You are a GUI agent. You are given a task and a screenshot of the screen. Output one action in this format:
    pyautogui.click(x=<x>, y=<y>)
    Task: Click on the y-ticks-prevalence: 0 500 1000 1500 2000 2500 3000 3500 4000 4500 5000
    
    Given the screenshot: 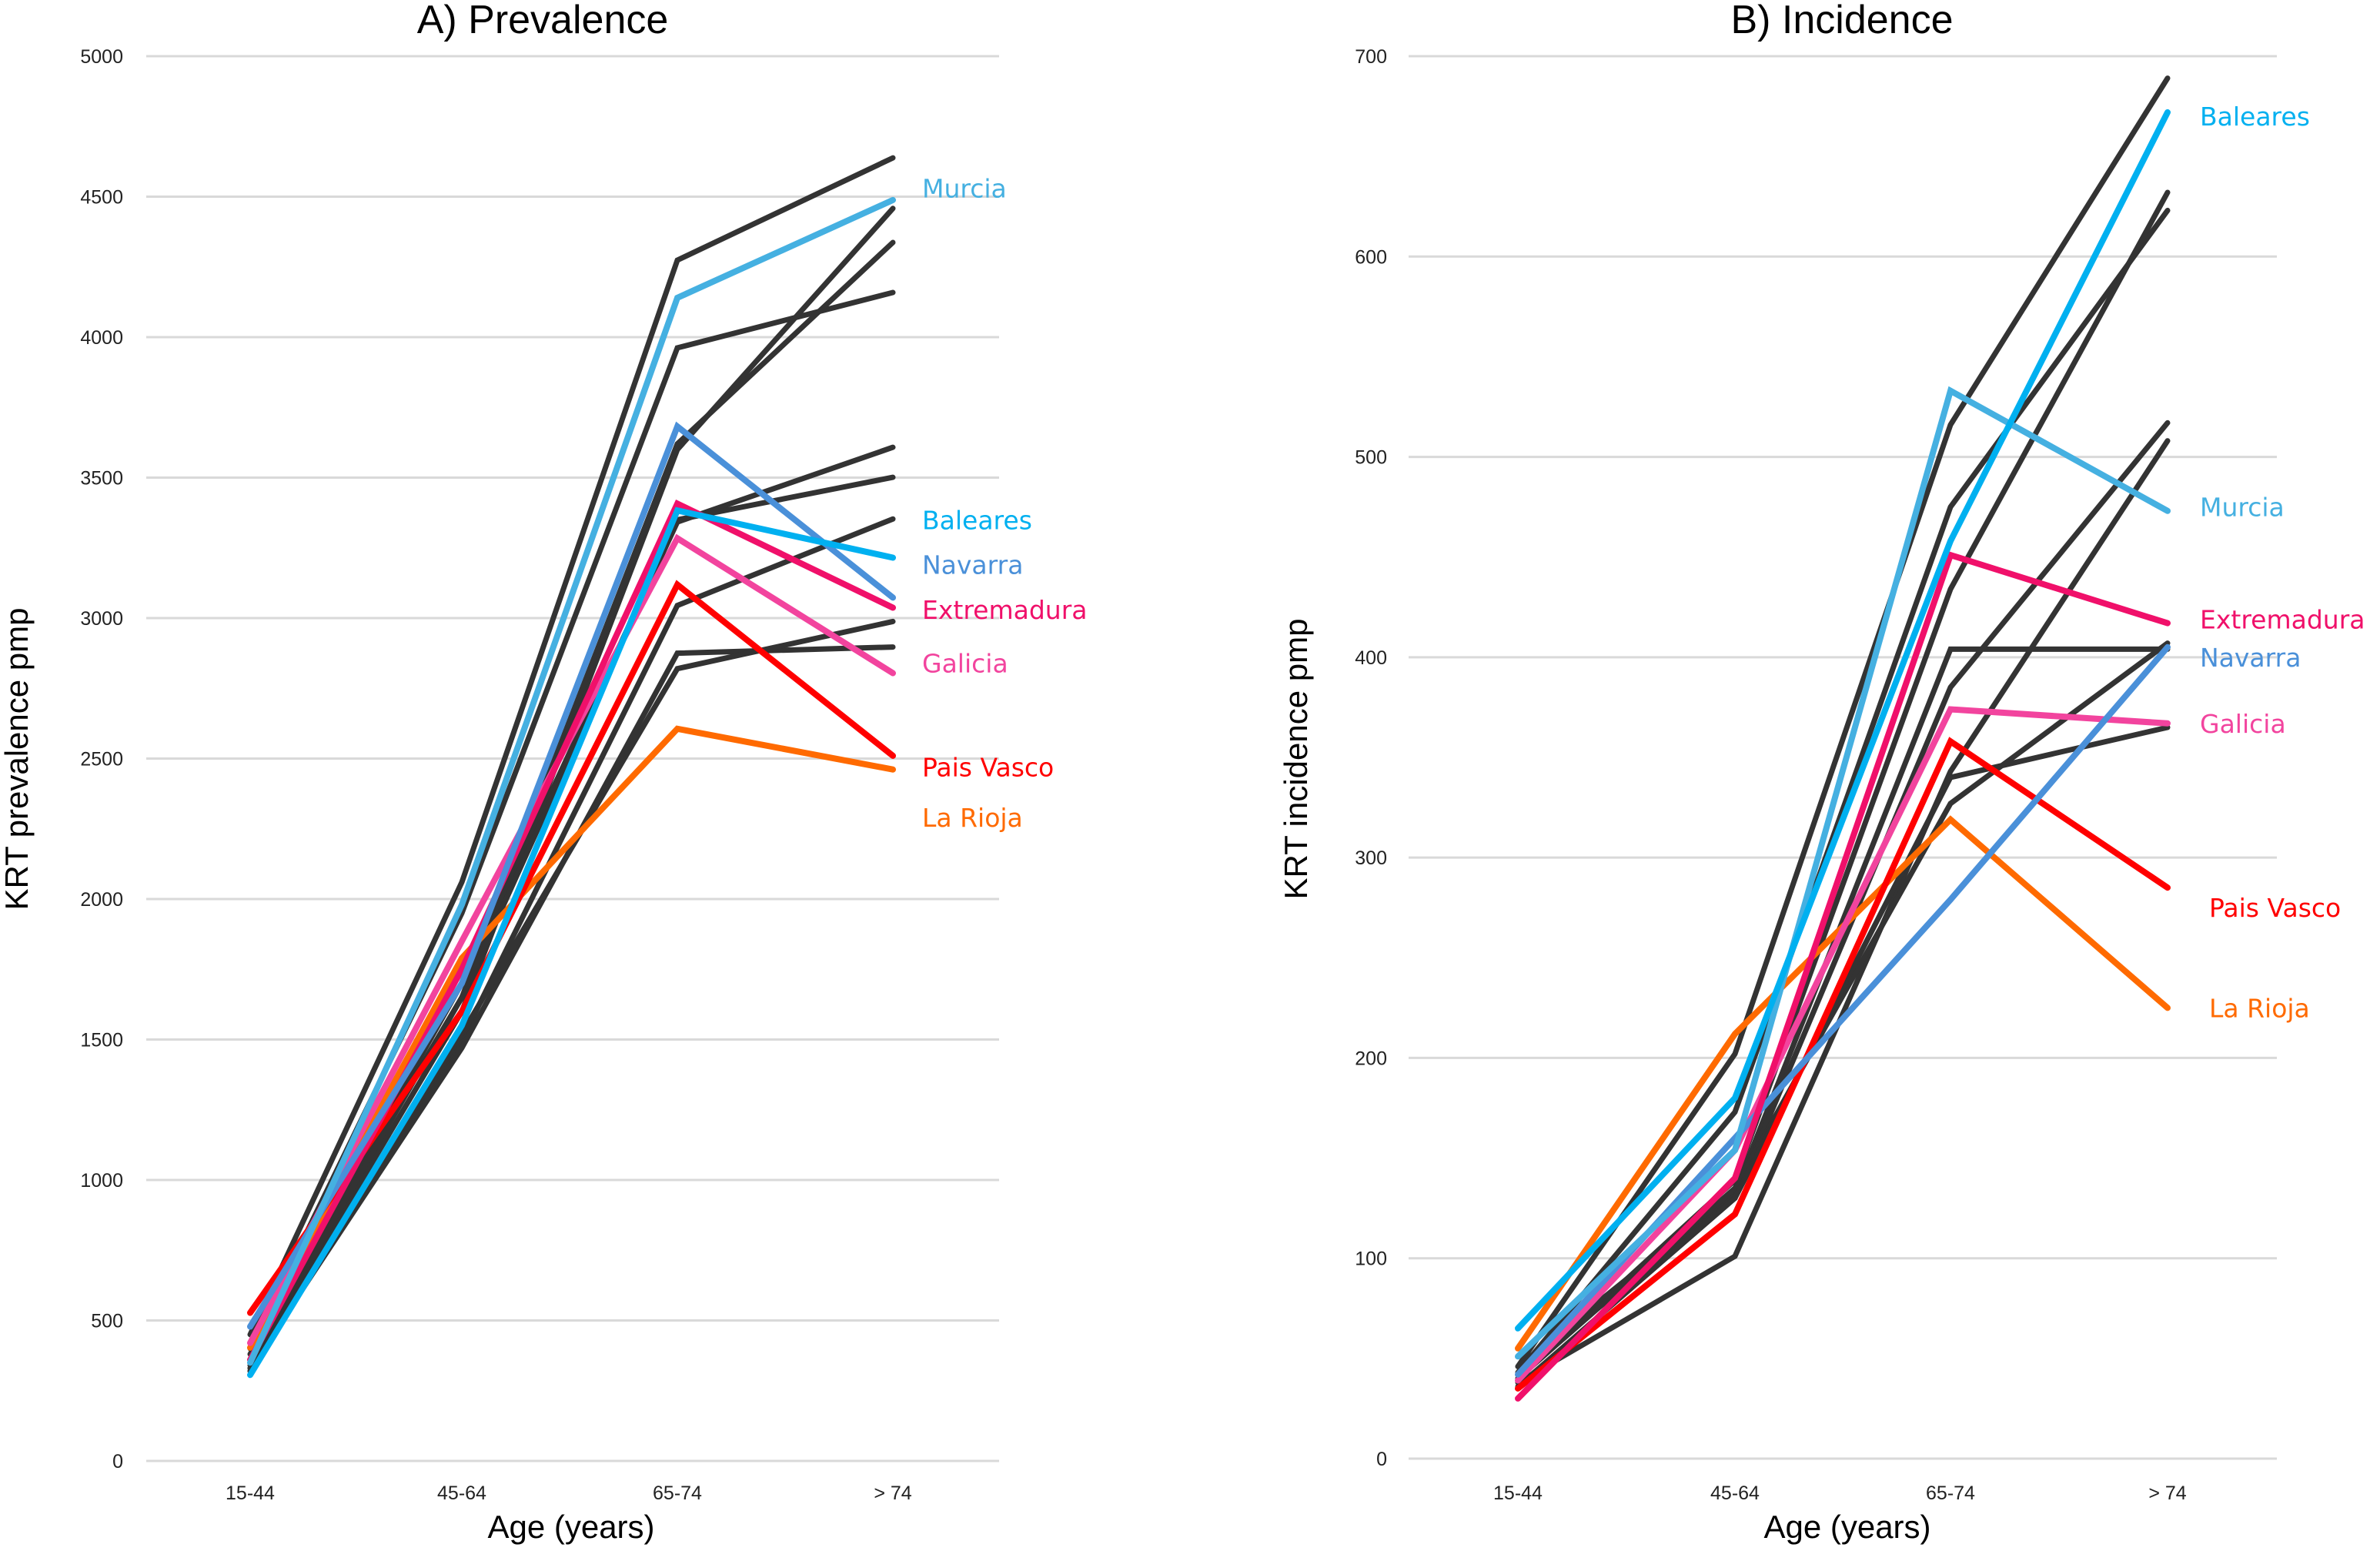 What is the action you would take?
    pyautogui.click(x=102, y=759)
    